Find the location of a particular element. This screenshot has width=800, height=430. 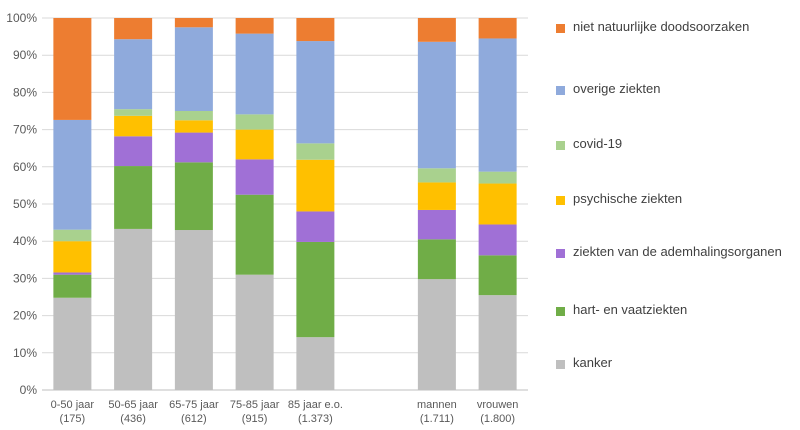

y-tick-label: 0% is located at coordinates (29, 390).